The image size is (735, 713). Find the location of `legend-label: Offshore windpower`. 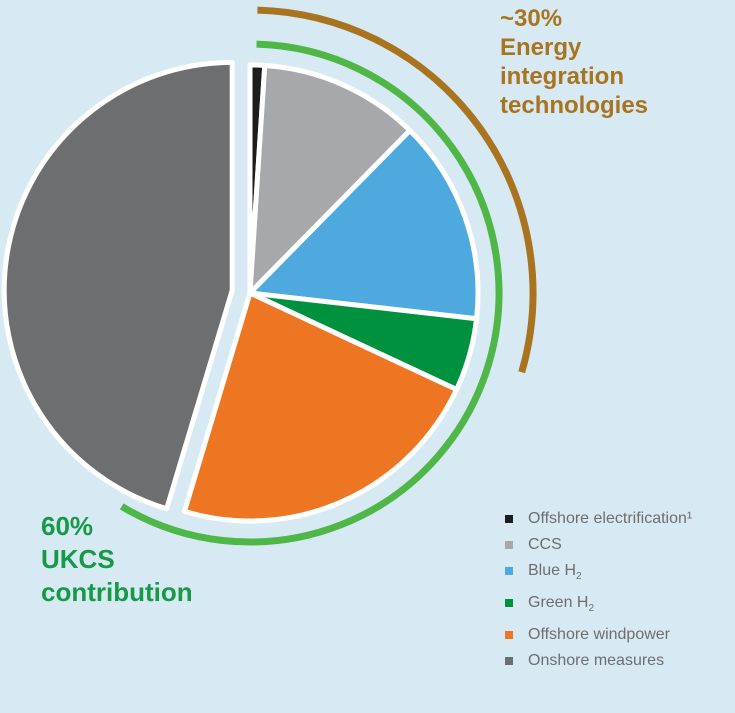

legend-label: Offshore windpower is located at coordinates (599, 635).